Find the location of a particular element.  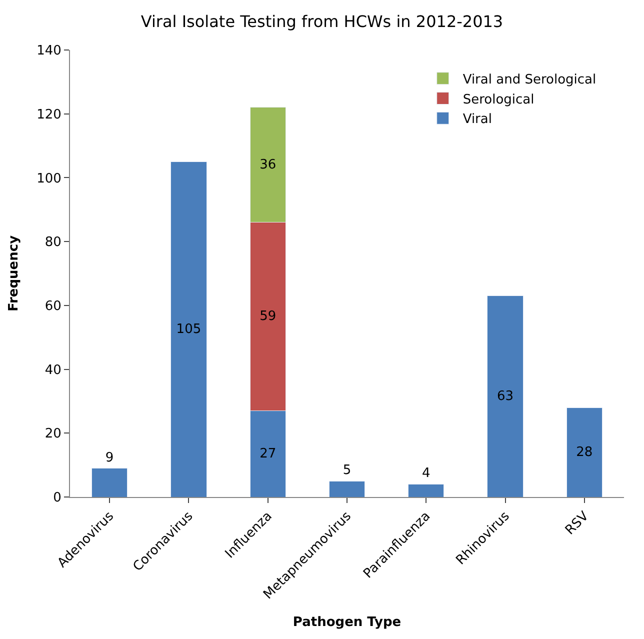

y-tick-label: 20 is located at coordinates (53, 434).